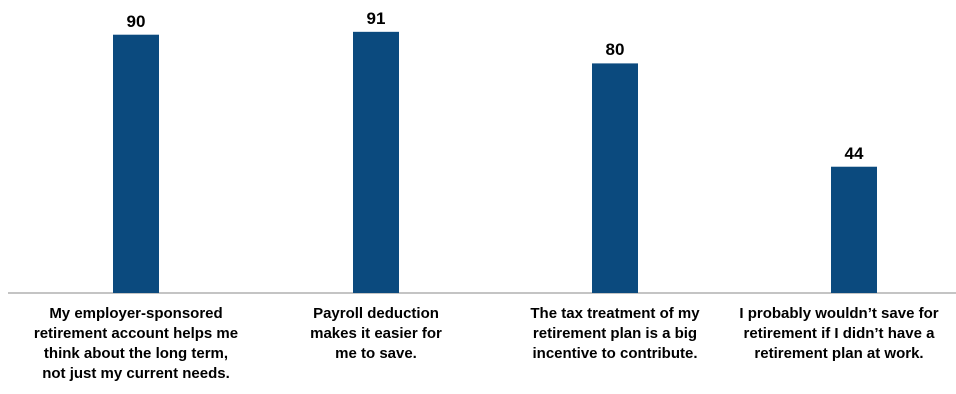  What do you see at coordinates (136, 21) in the screenshot?
I see `data-label-1: 90` at bounding box center [136, 21].